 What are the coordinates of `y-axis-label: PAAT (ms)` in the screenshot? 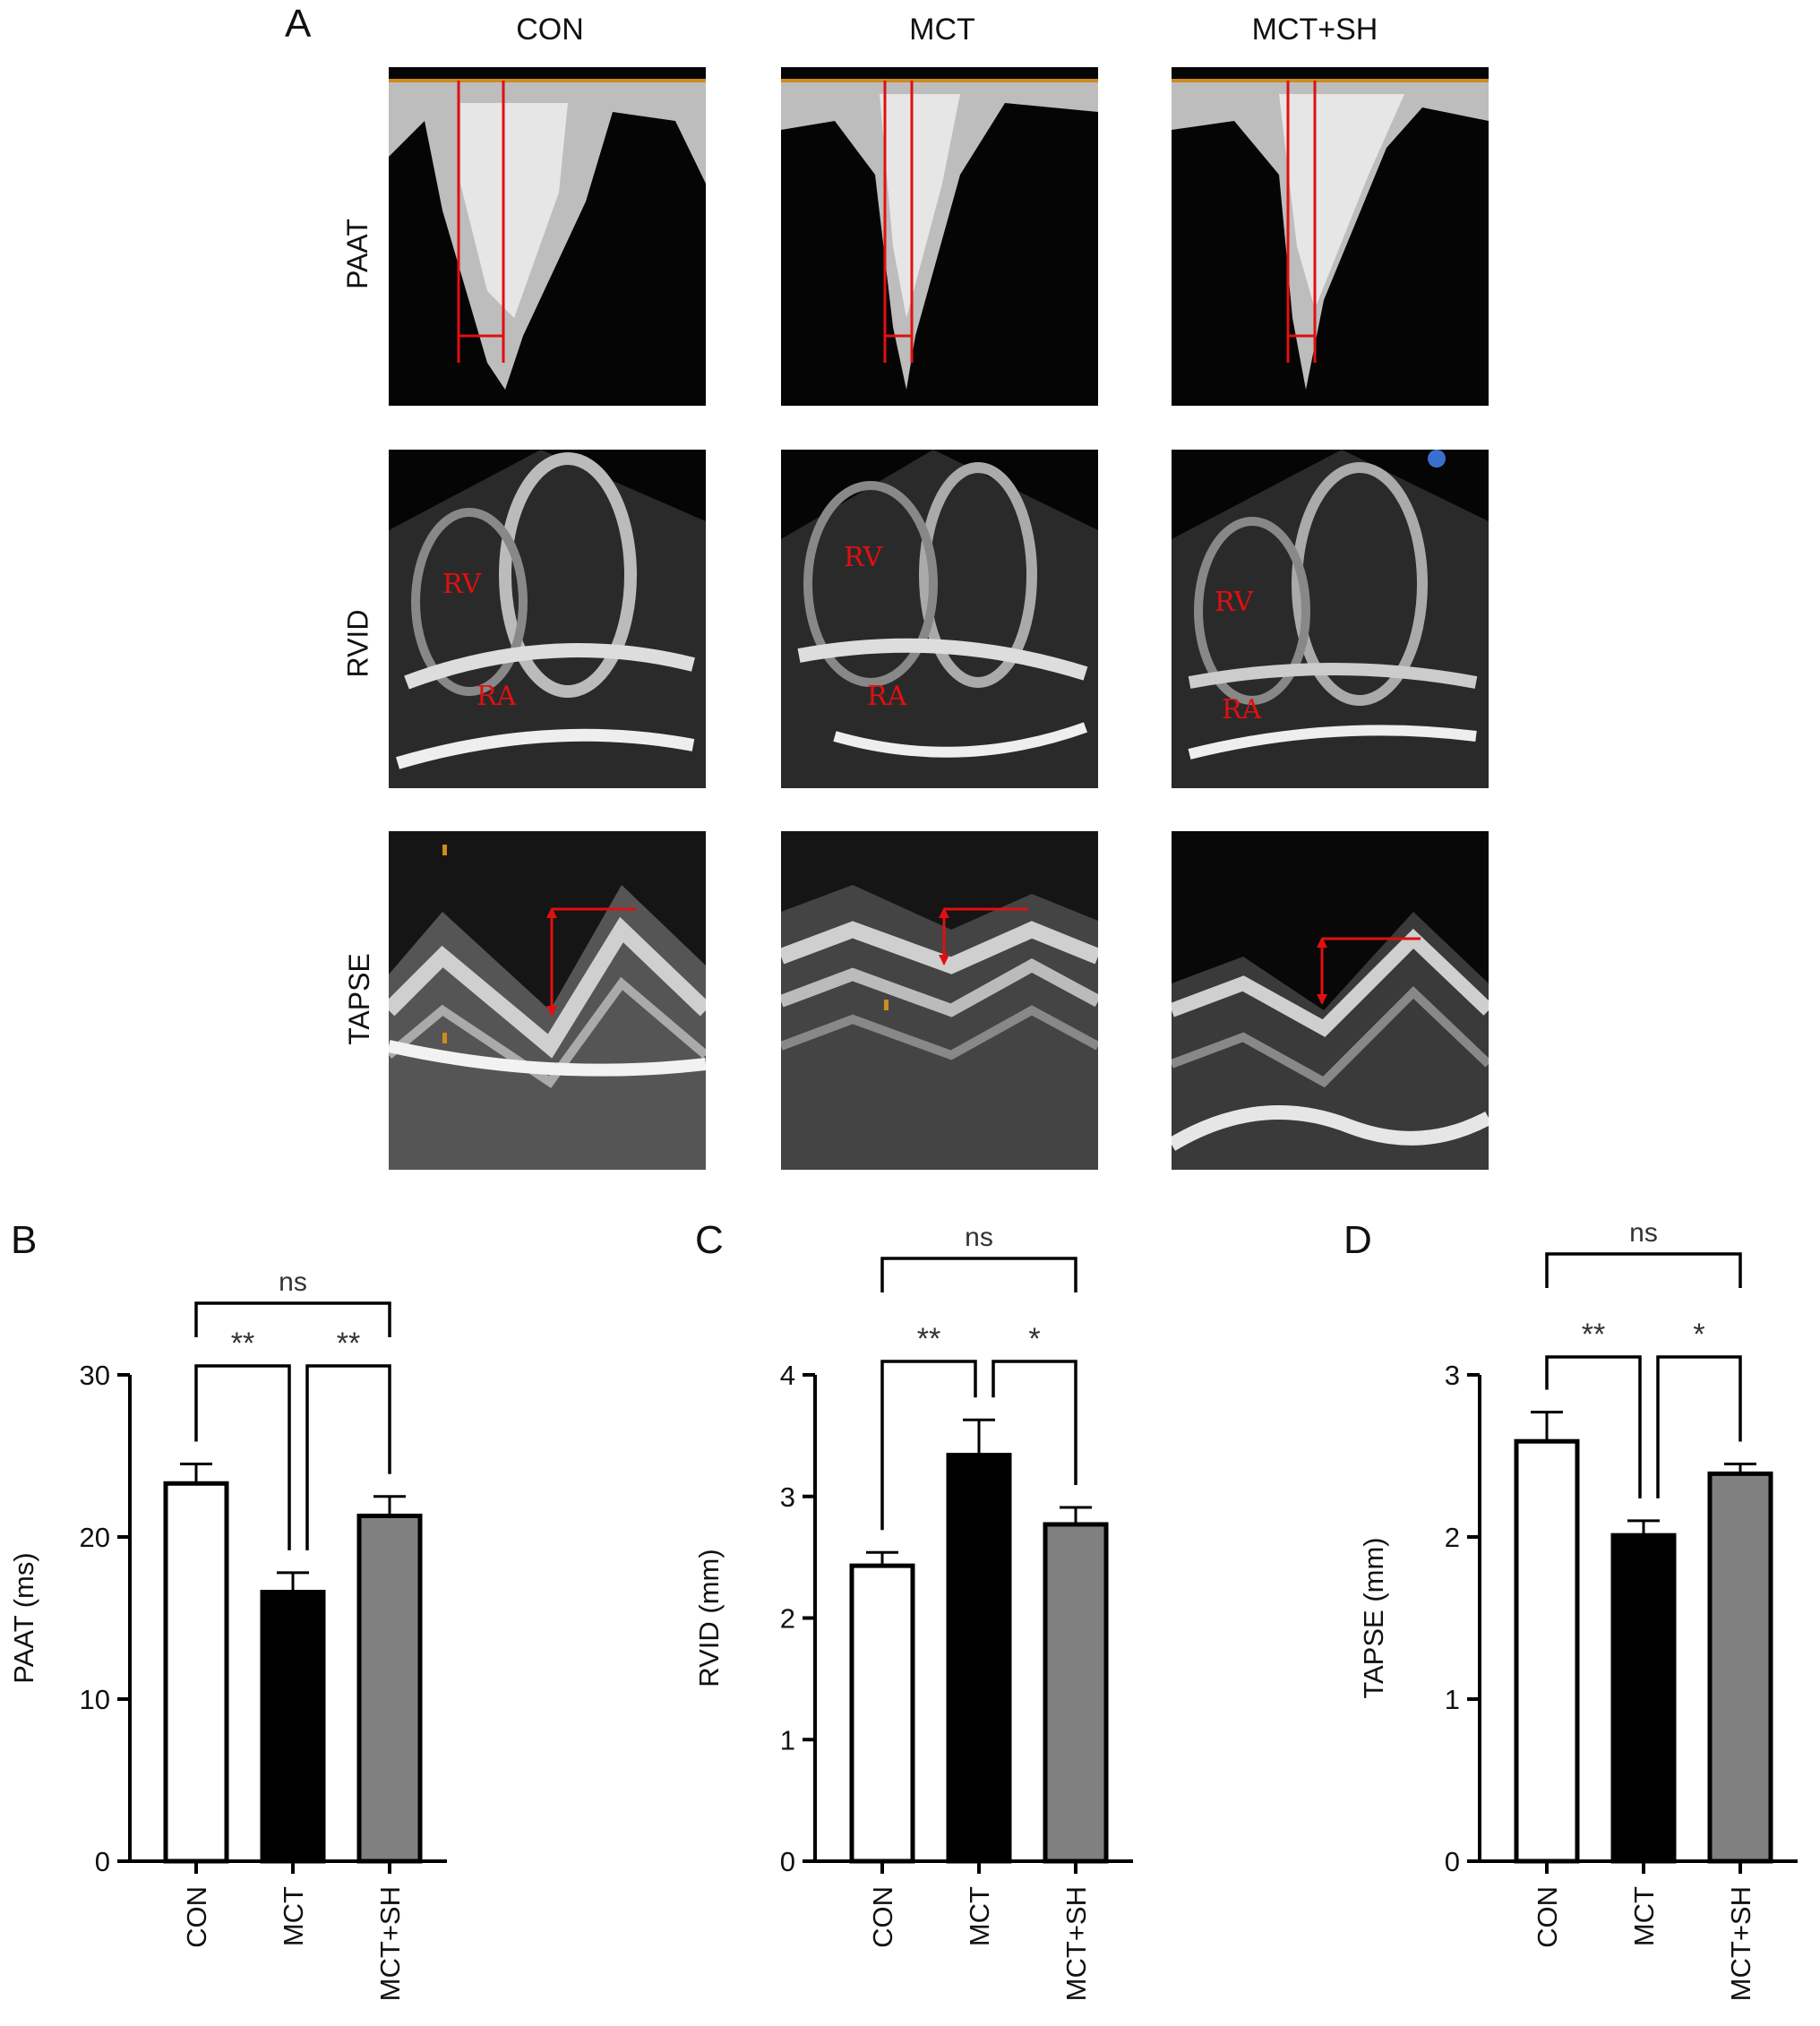 It's located at (23, 1618).